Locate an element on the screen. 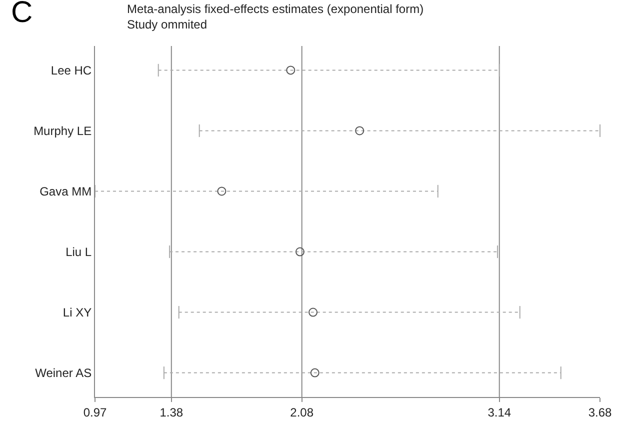 Image resolution: width=624 pixels, height=433 pixels. y-tick-label: Li XY is located at coordinates (77, 312).